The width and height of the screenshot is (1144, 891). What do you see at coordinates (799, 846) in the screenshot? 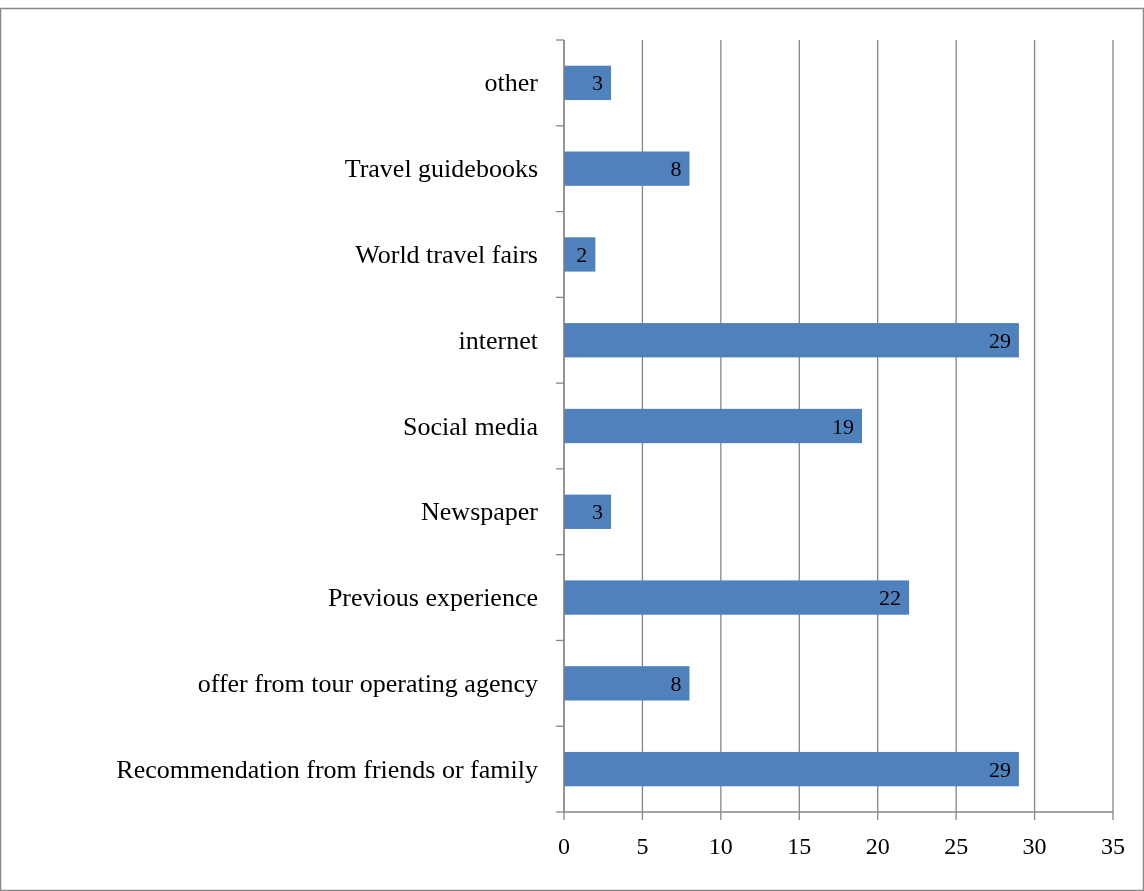
I see `x-tick-label: 15` at bounding box center [799, 846].